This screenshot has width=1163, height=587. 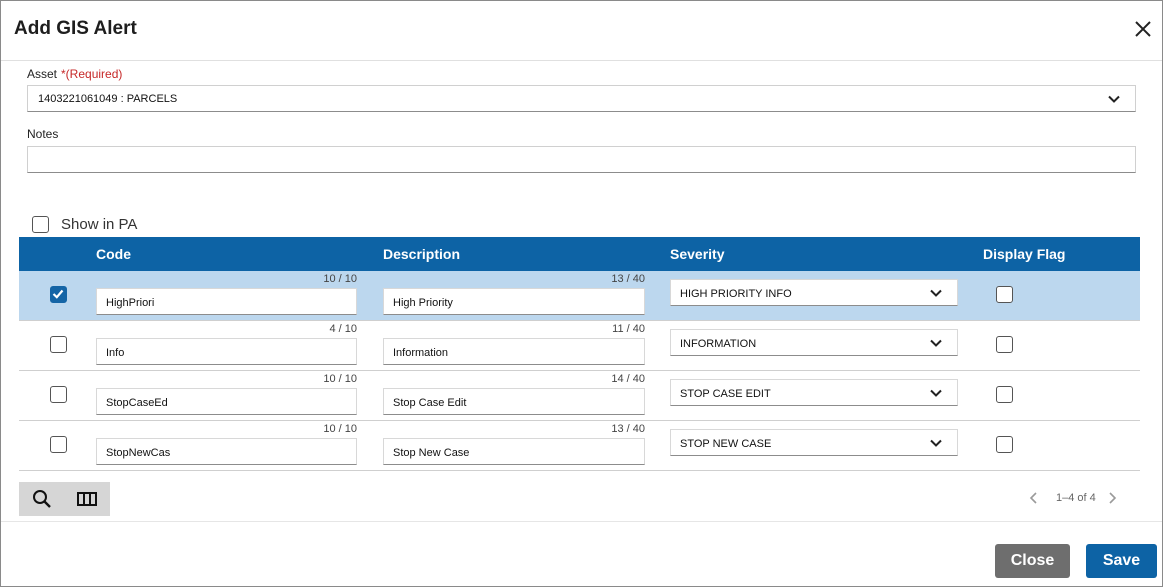 I want to click on description-input: Information, so click(x=514, y=351).